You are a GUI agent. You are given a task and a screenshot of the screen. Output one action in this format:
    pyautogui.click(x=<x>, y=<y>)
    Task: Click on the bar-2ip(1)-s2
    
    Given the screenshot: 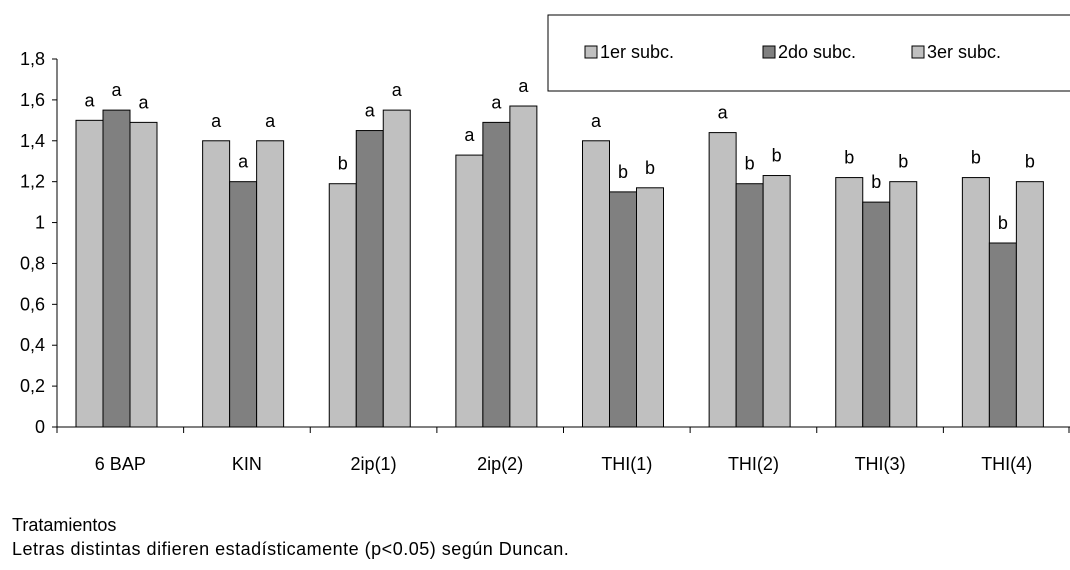 What is the action you would take?
    pyautogui.click(x=369, y=279)
    